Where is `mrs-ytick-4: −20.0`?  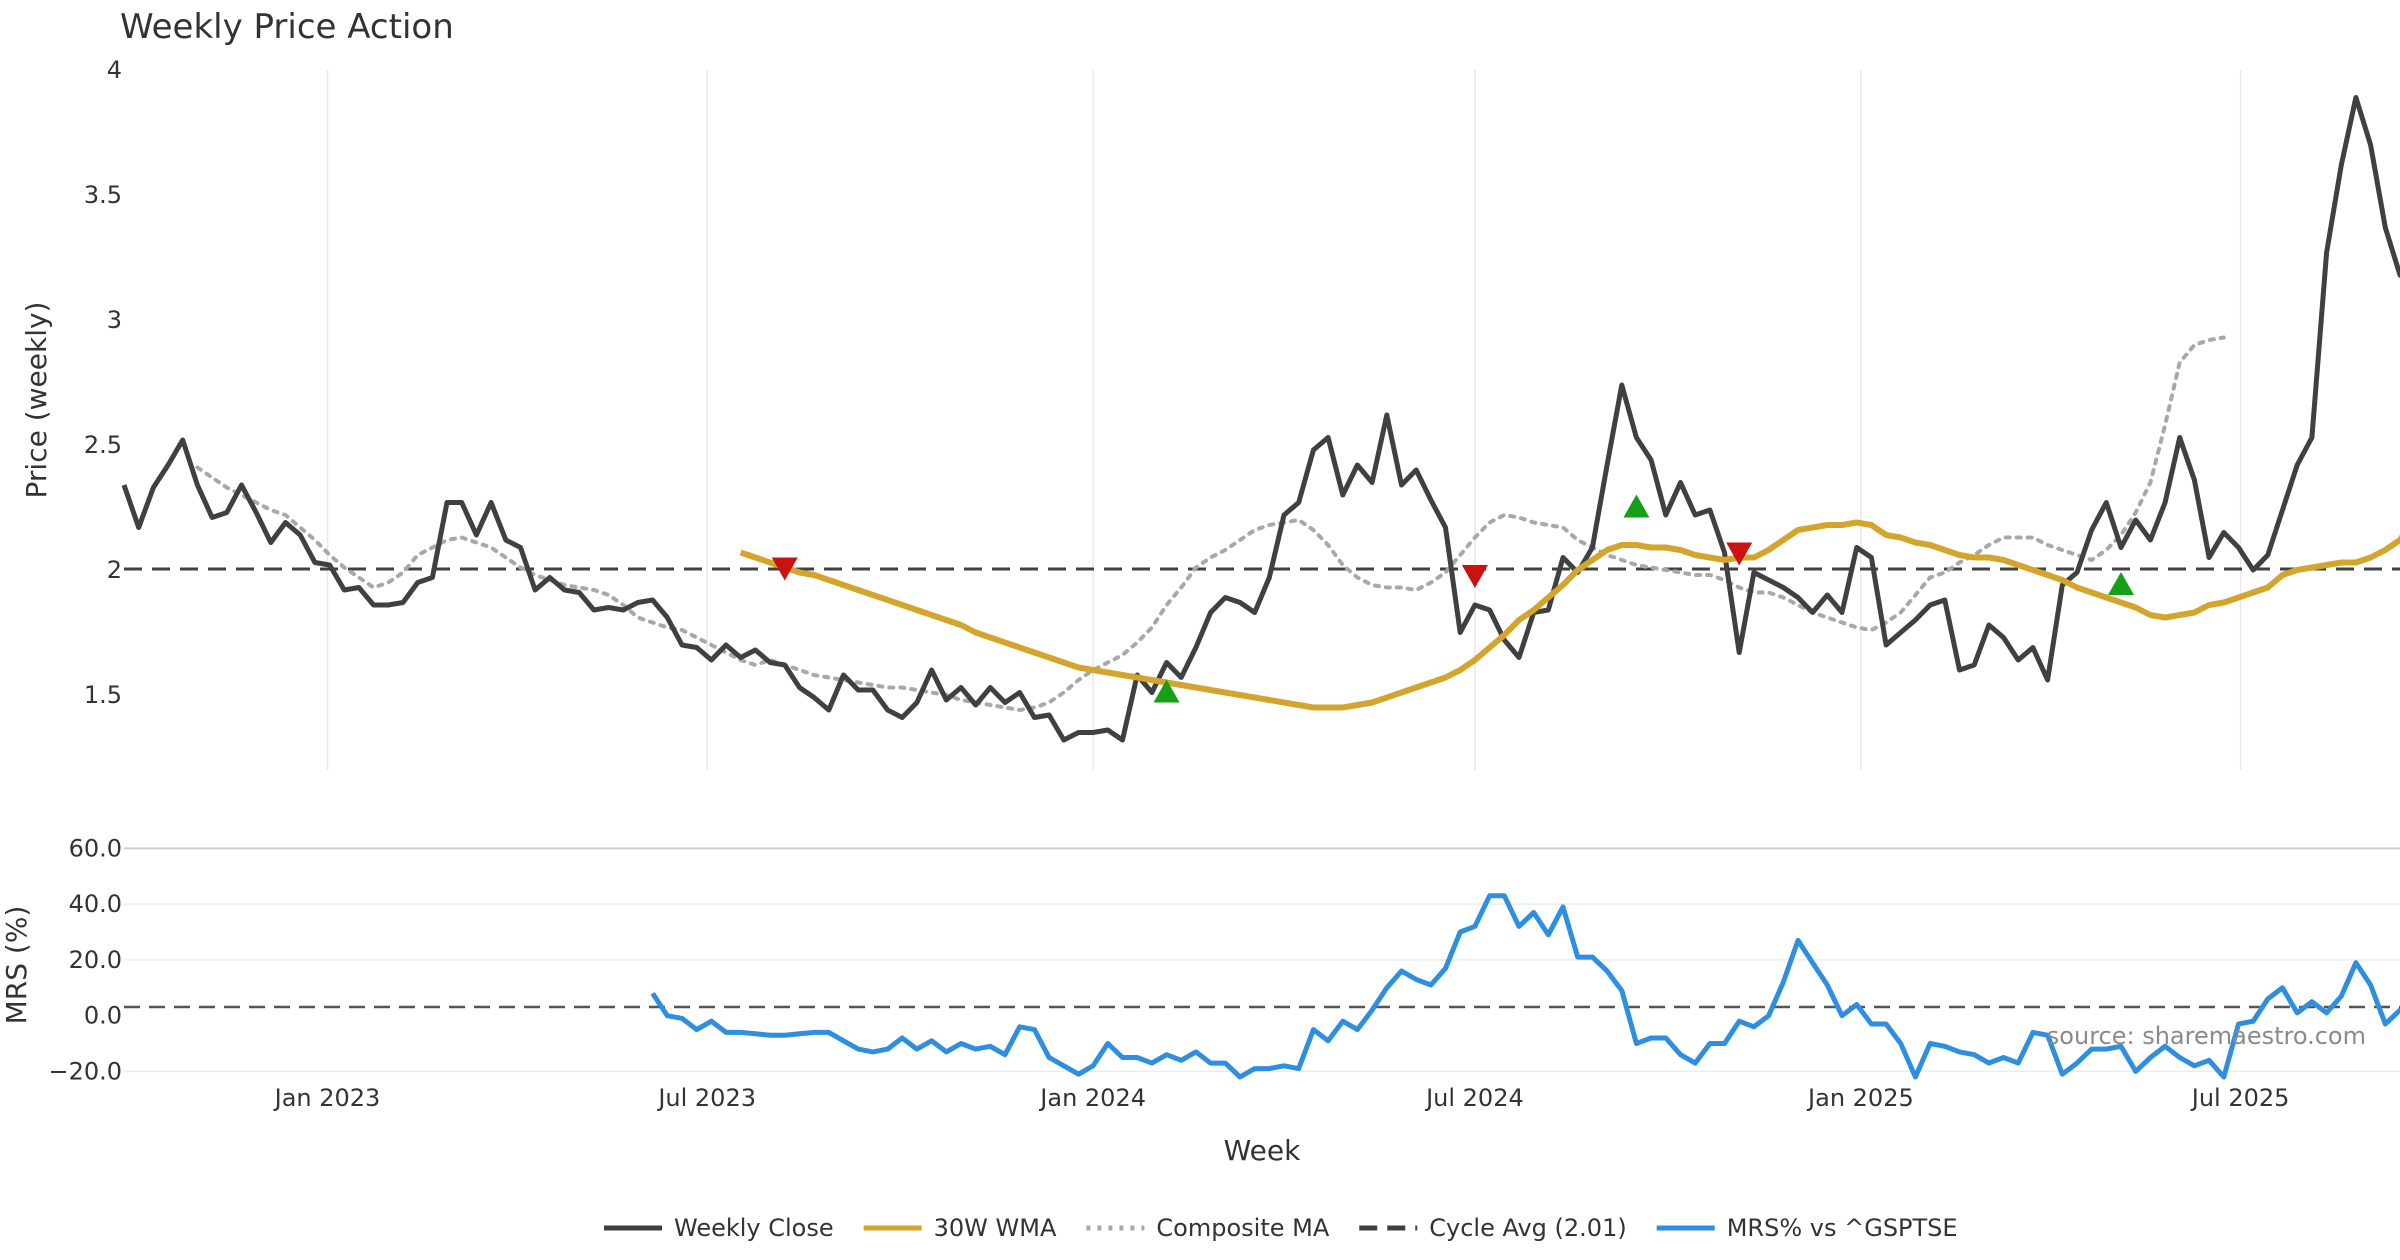 mrs-ytick-4: −20.0 is located at coordinates (85, 1071).